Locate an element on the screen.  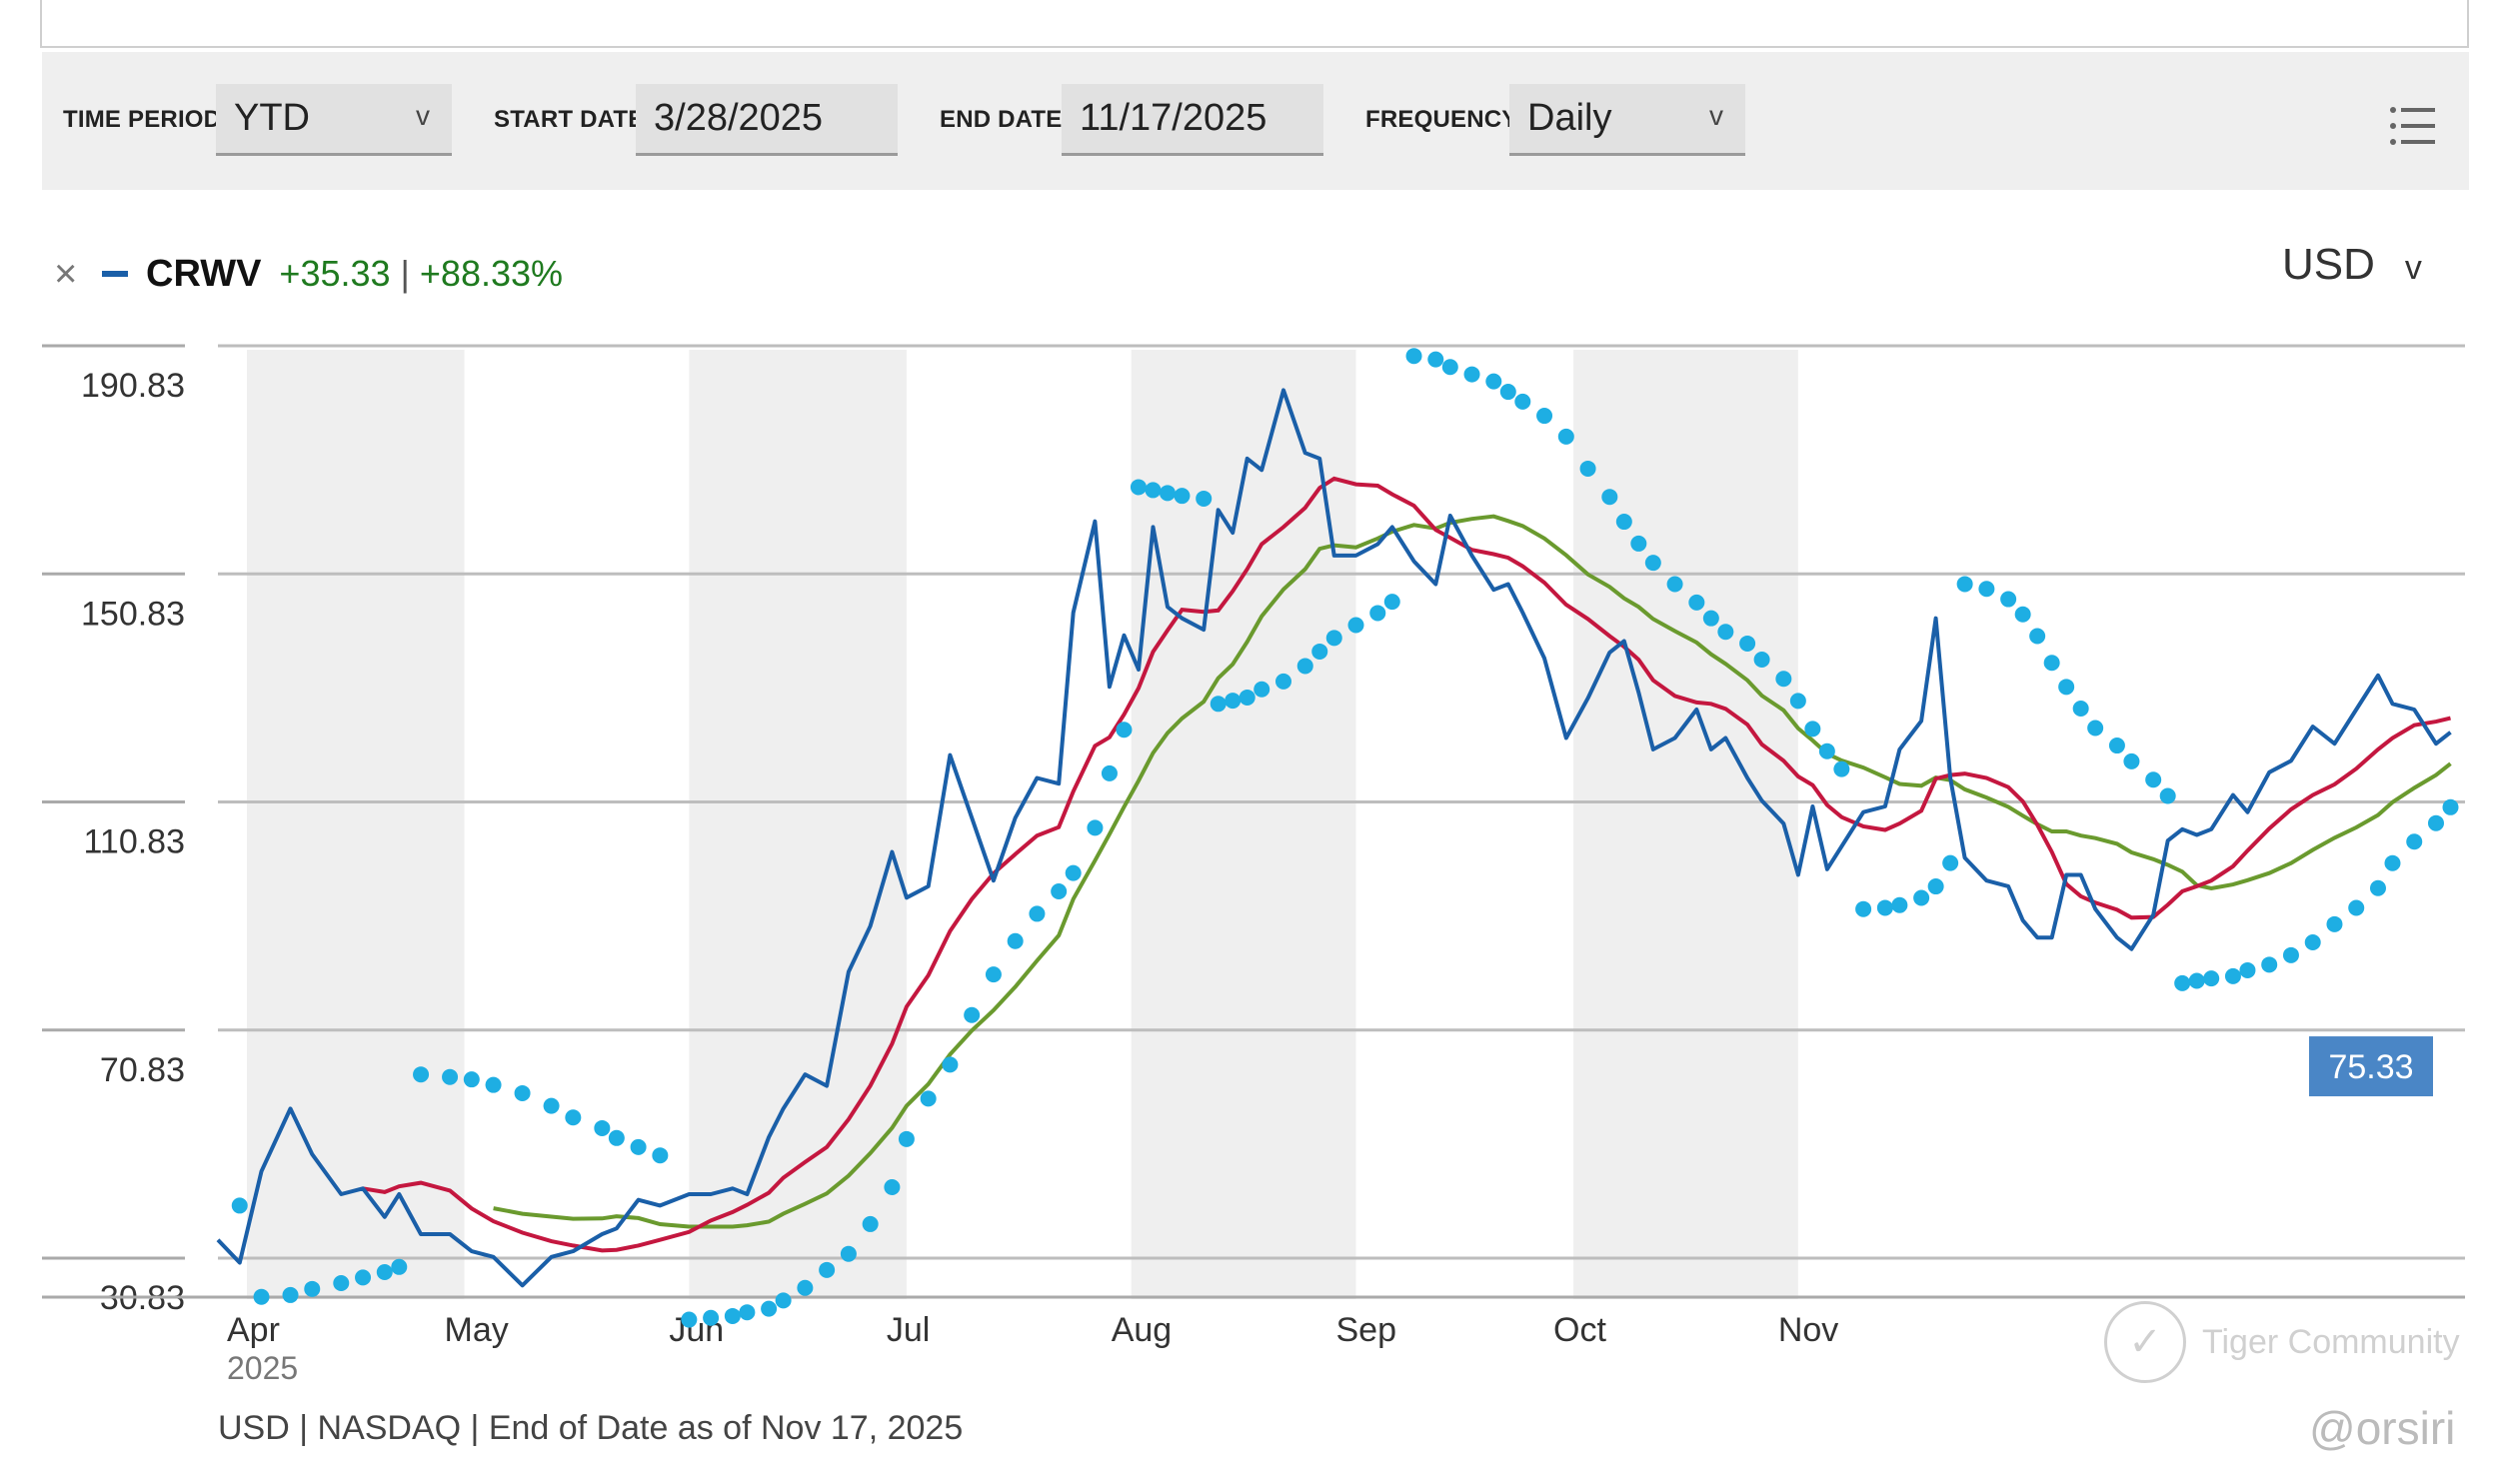
series-swatch is located at coordinates (115, 274).